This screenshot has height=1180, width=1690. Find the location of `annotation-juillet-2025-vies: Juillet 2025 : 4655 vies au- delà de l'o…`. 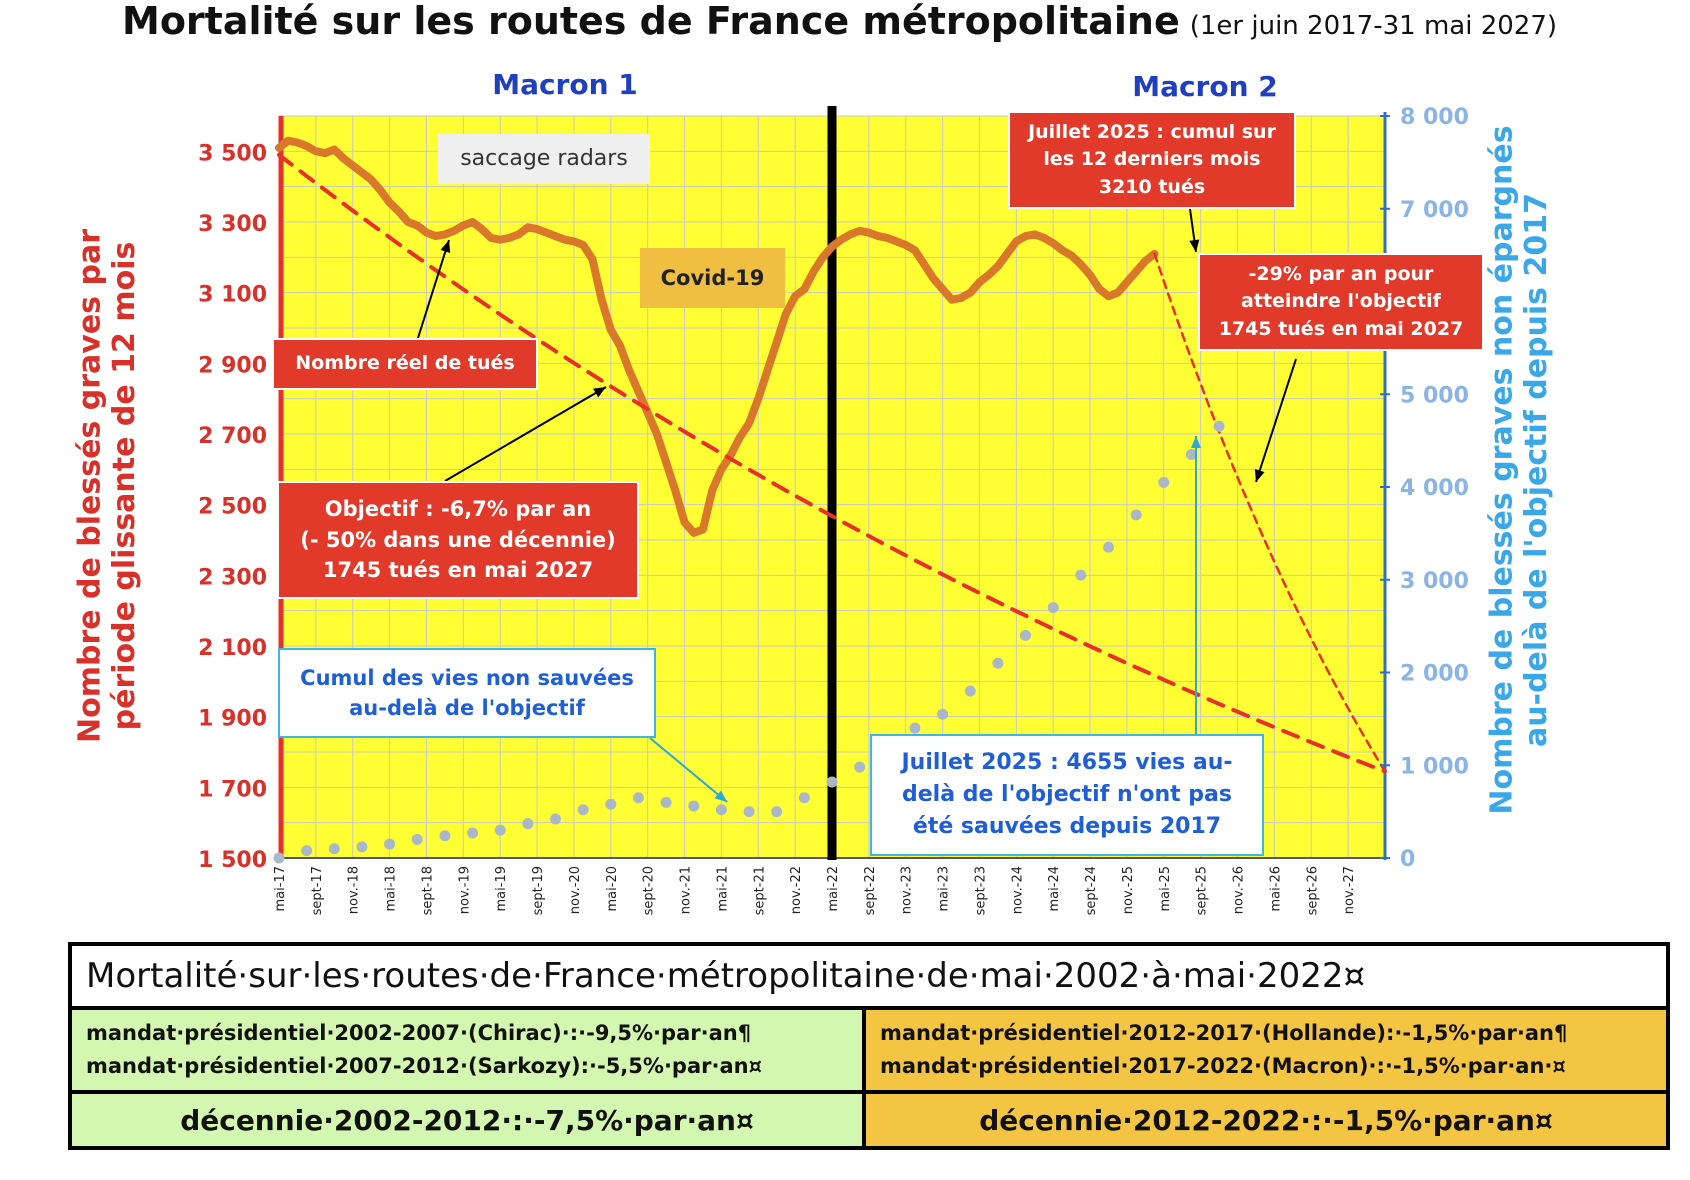

annotation-juillet-2025-vies: Juillet 2025 : 4655 vies au- delà de l'o… is located at coordinates (1067, 795).